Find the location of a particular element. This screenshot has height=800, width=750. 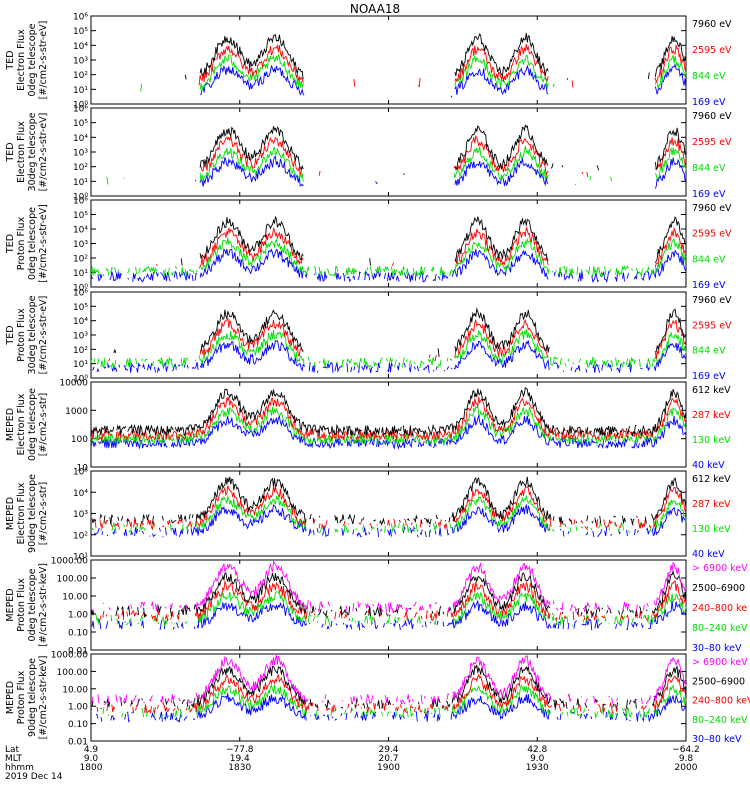

legend-entry: 240–800 ke is located at coordinates (719, 608).